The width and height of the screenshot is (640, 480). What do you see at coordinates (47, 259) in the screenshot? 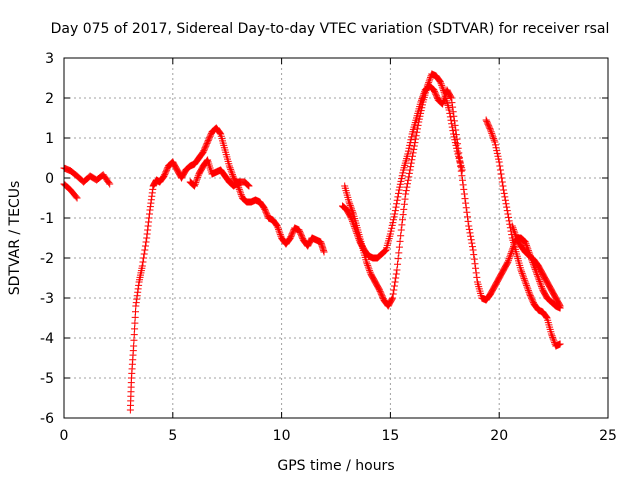
I see `y-tick-label: -2` at bounding box center [47, 259].